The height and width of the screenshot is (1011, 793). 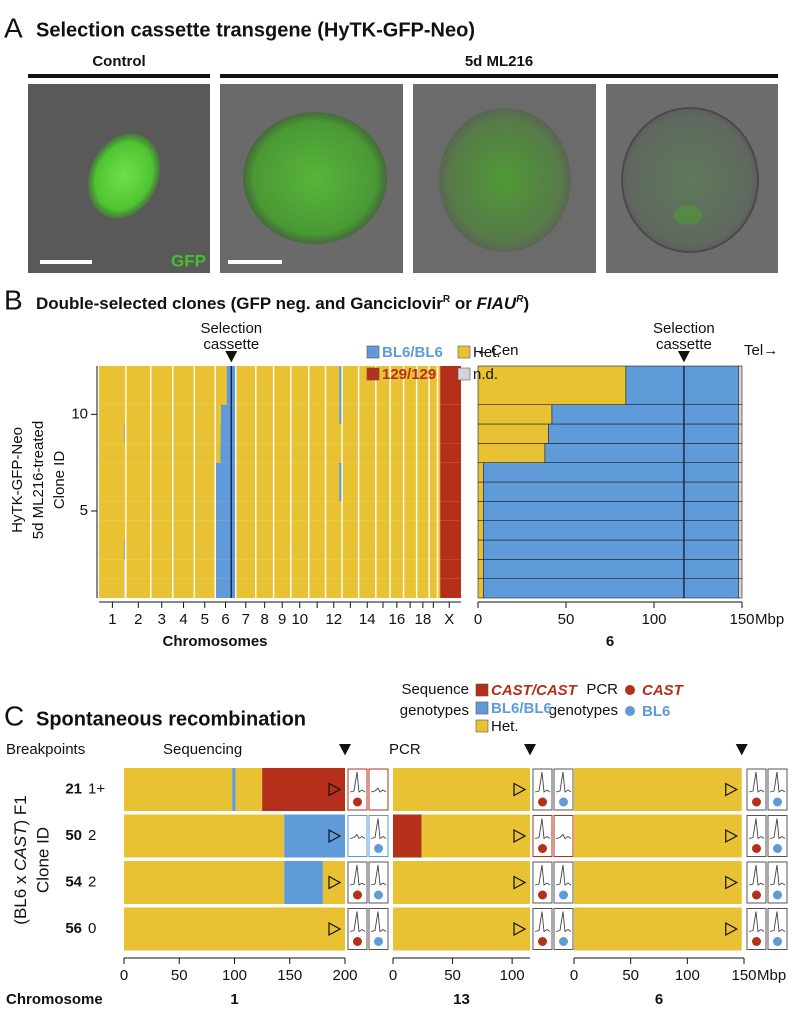 What do you see at coordinates (452, 975) in the screenshot?
I see `x-tick-label: 50` at bounding box center [452, 975].